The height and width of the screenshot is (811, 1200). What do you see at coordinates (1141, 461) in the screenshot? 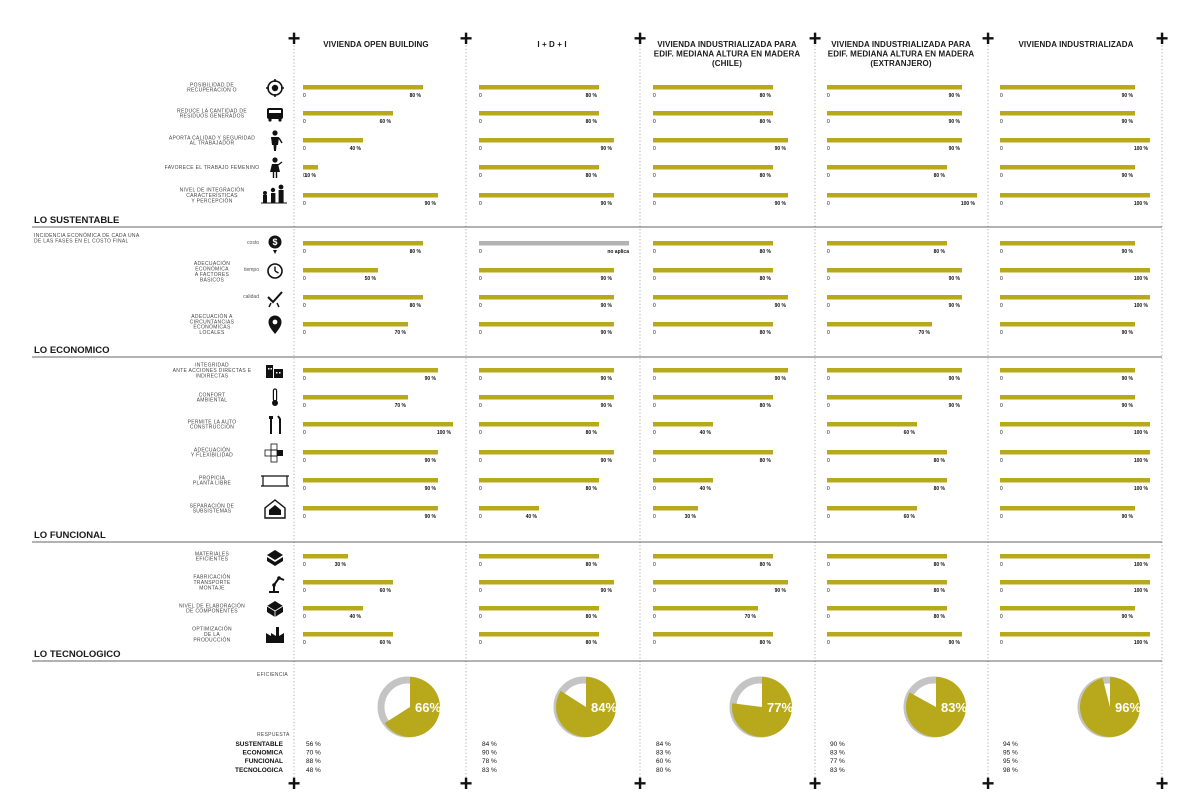
I see `value-label-2-3-4: 100 %` at bounding box center [1141, 461].